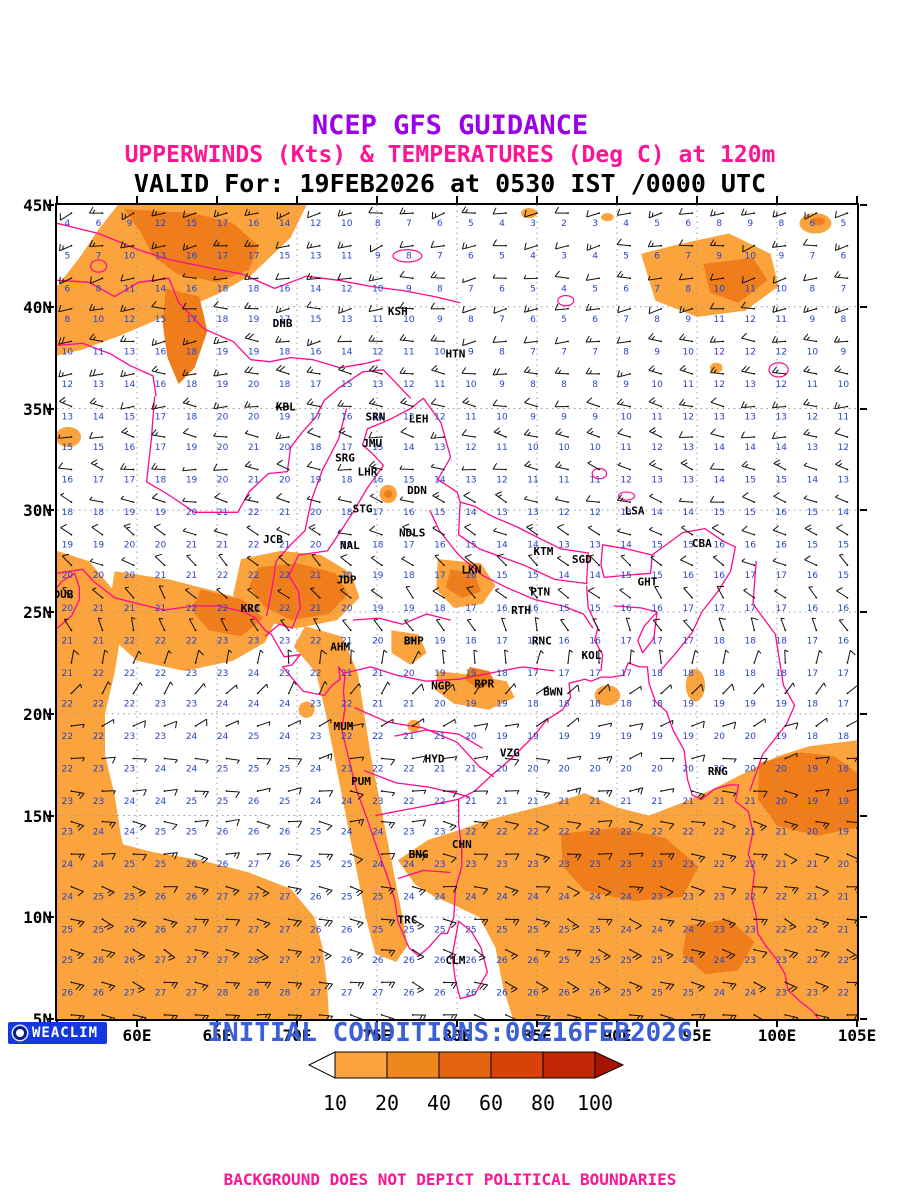 The width and height of the screenshot is (900, 1200). Describe the element at coordinates (438, 739) in the screenshot. I see `boundary-state-line-deccan` at that location.